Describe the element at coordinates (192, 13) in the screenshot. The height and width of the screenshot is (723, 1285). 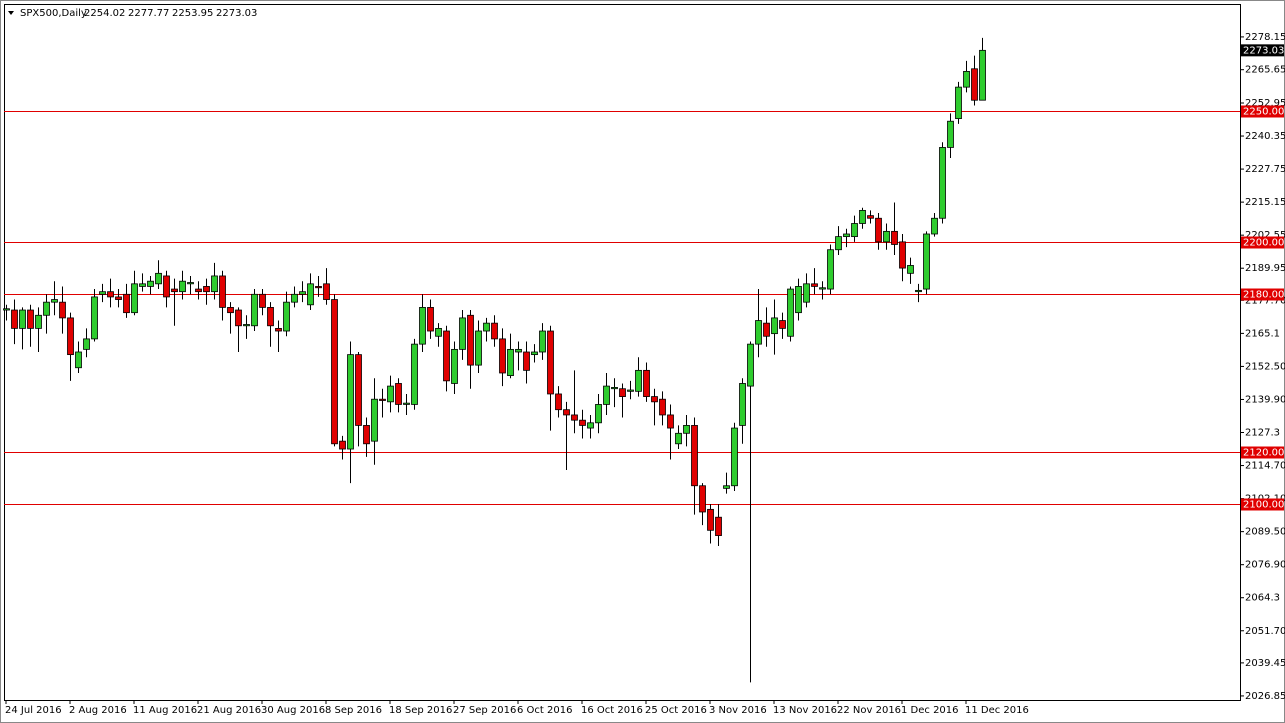
I see `header-low: 2253.95` at that location.